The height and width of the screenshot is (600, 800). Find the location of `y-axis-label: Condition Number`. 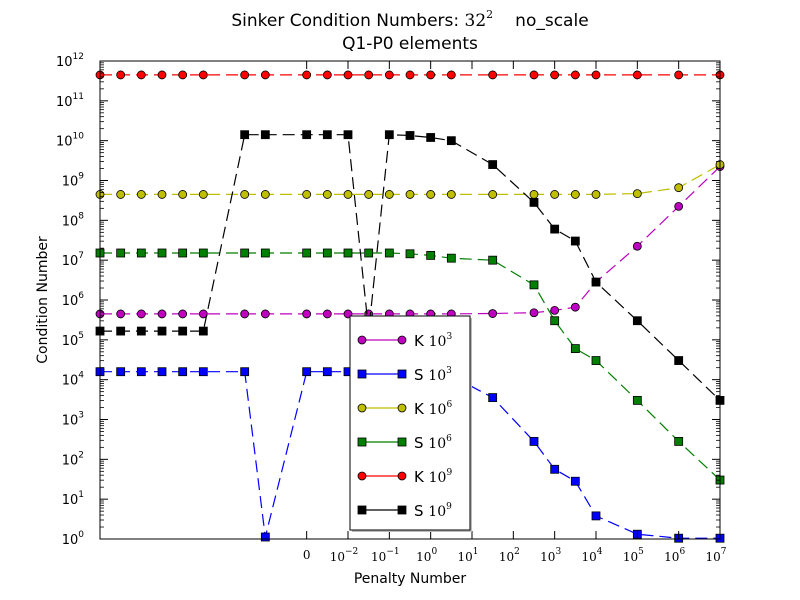

y-axis-label: Condition Number is located at coordinates (43, 300).